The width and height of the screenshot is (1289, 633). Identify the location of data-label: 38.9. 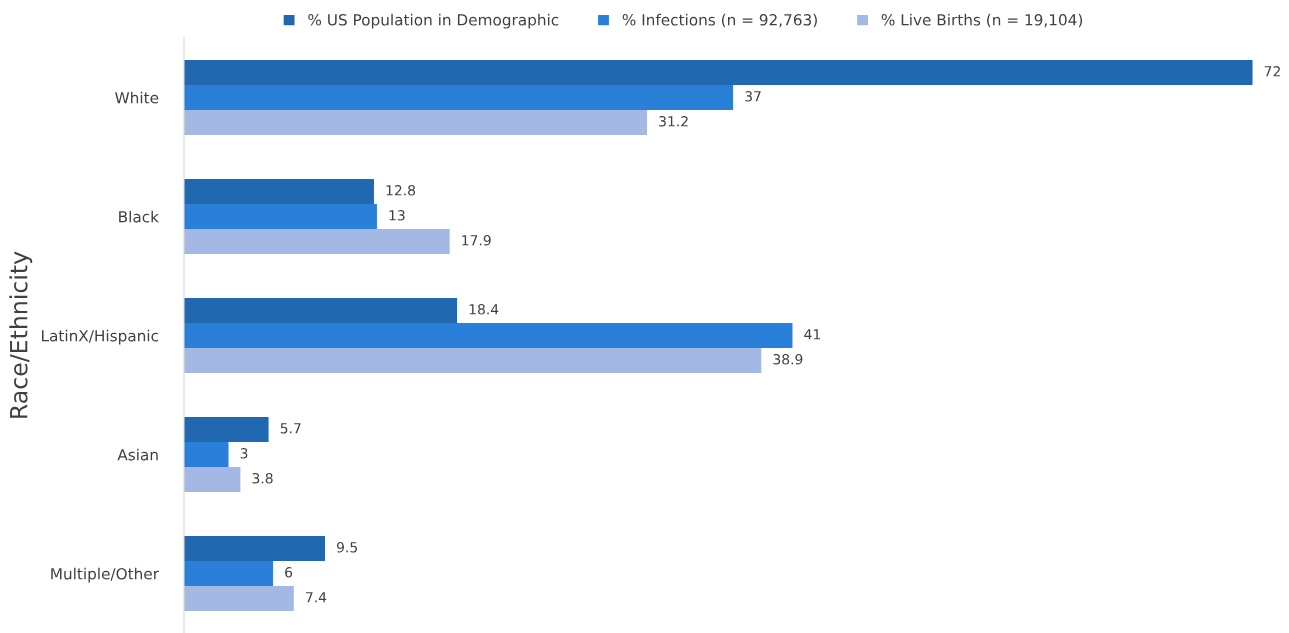
(788, 359).